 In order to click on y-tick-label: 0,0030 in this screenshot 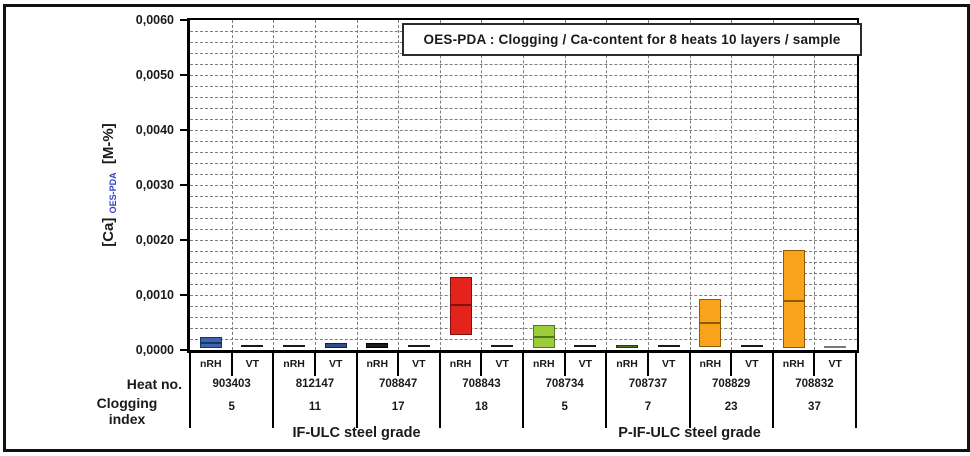, I will do `click(154, 185)`.